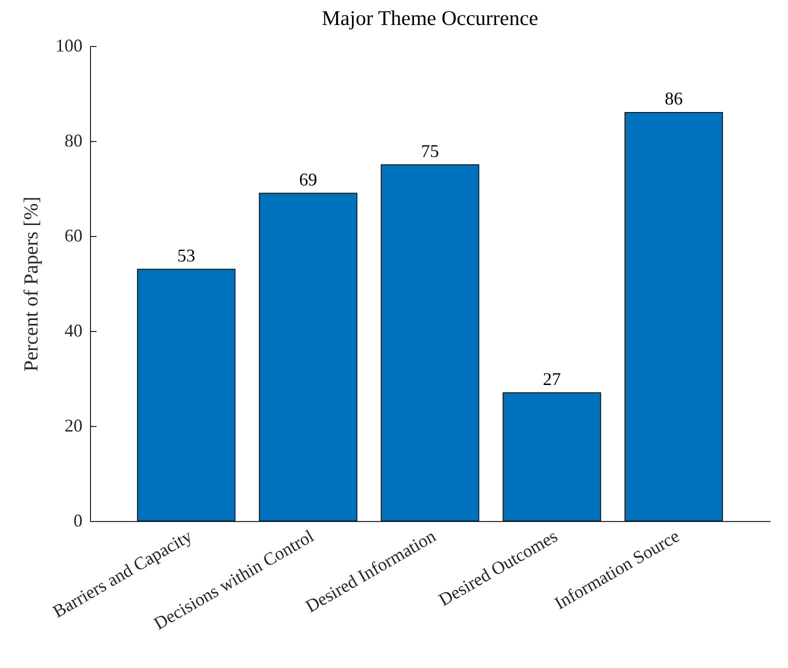 This screenshot has width=788, height=668. I want to click on y-tick-label: 60, so click(73, 236).